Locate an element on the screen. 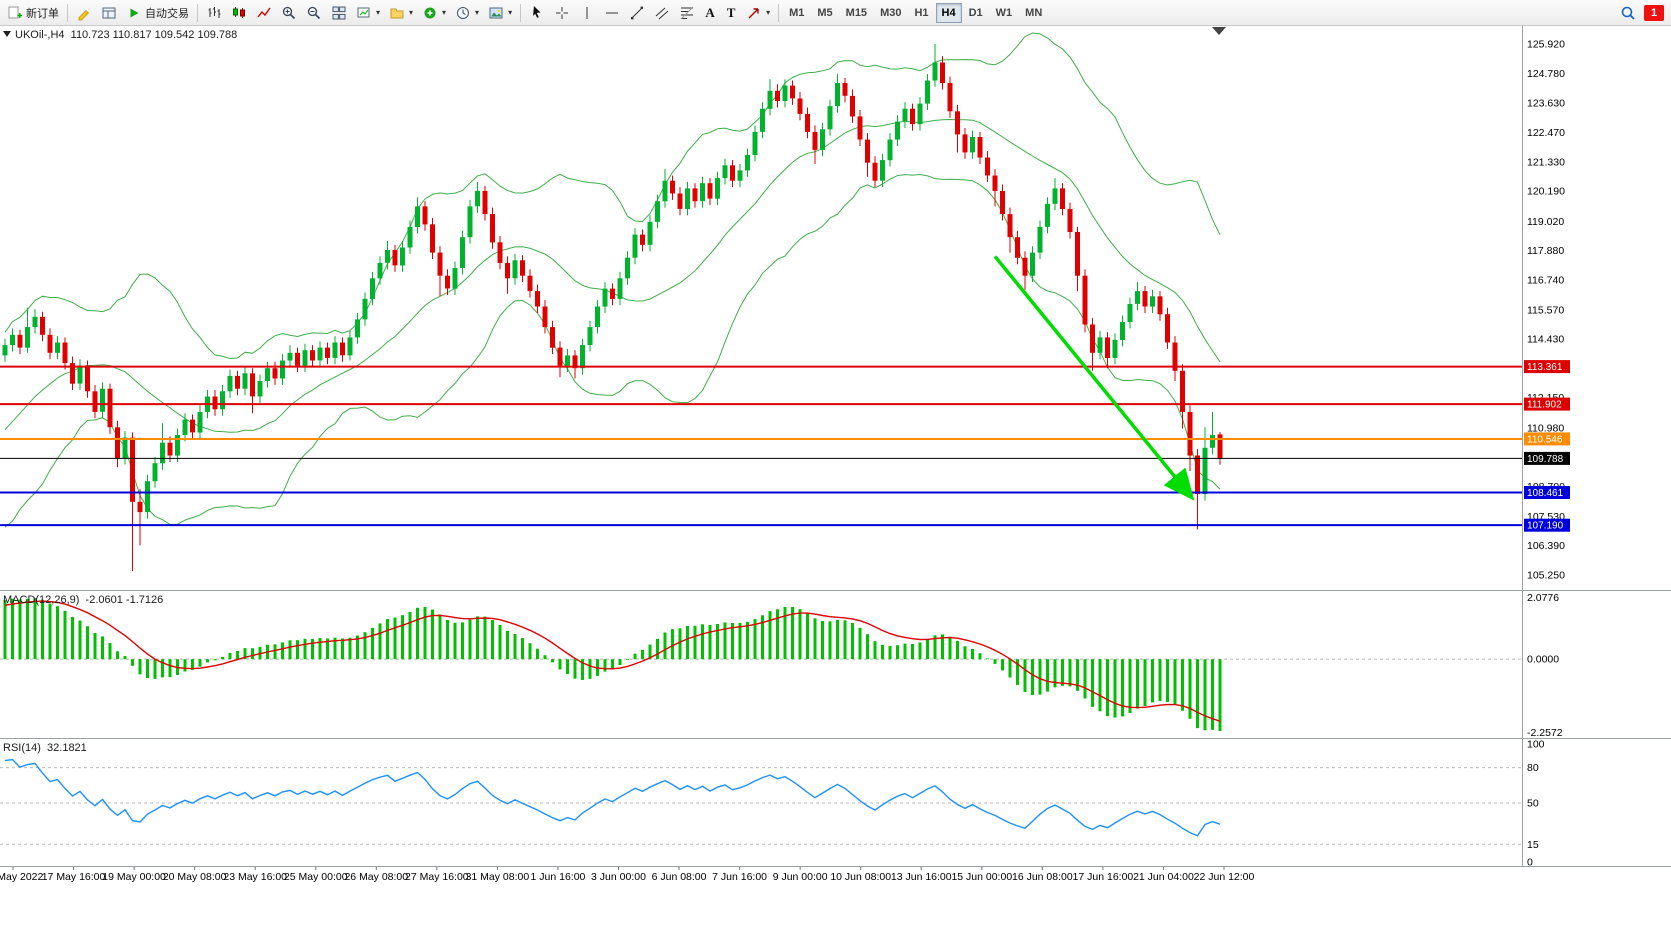 Image resolution: width=1671 pixels, height=937 pixels. timeframe-button-h1: H1 is located at coordinates (921, 13).